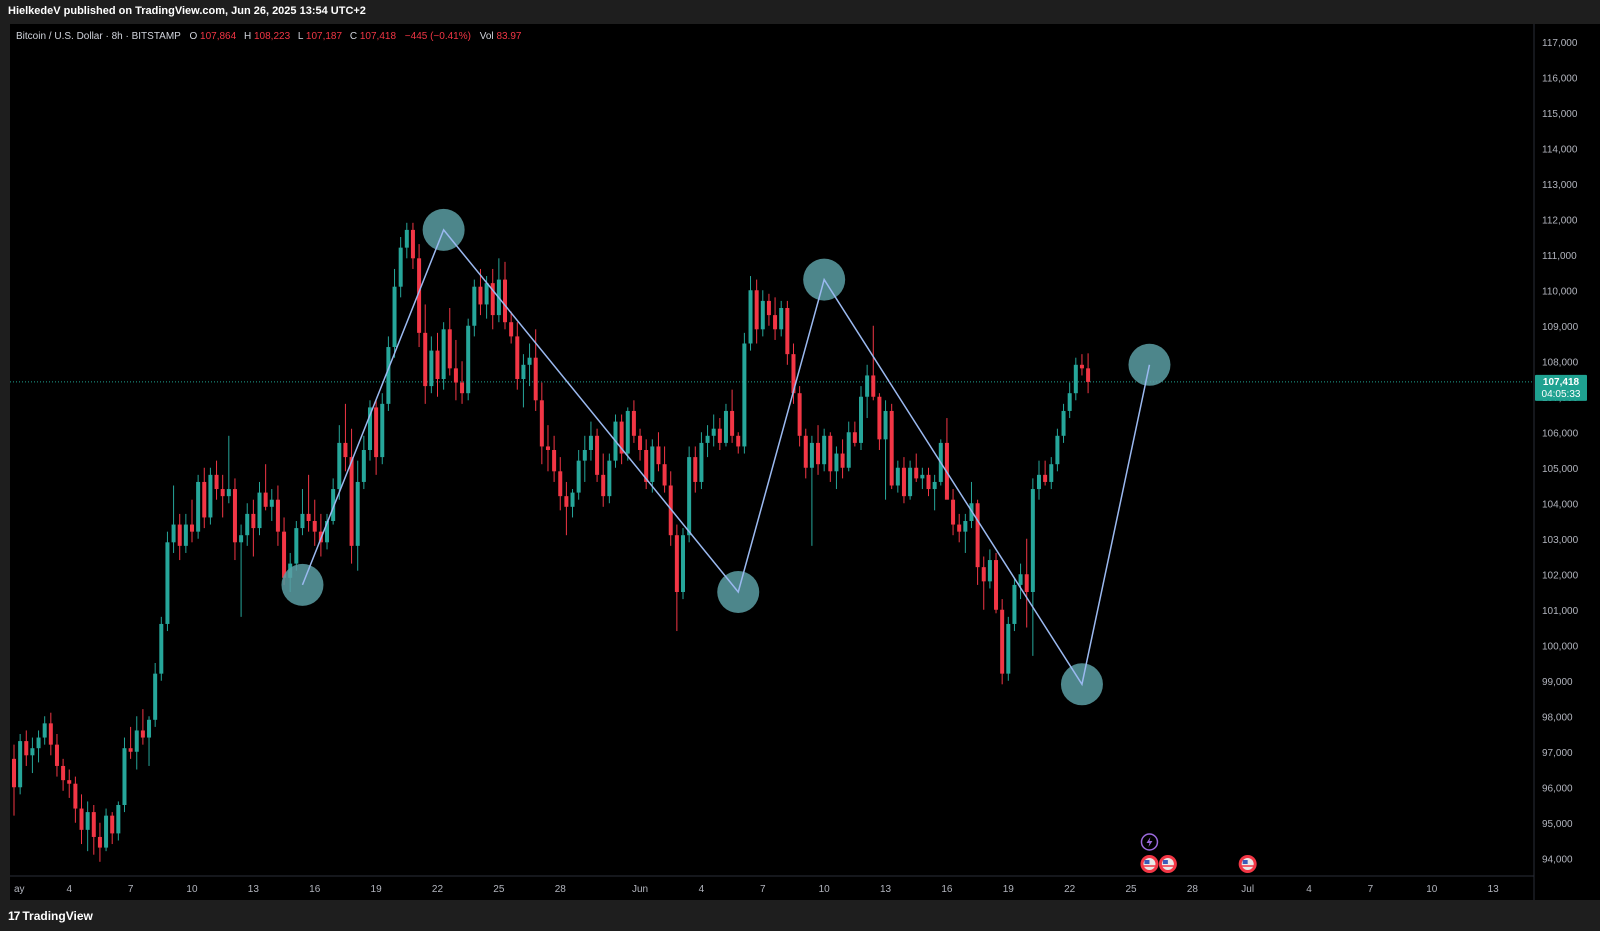 The width and height of the screenshot is (1600, 931). Describe the element at coordinates (1198, 853) in the screenshot. I see `event-markers` at that location.